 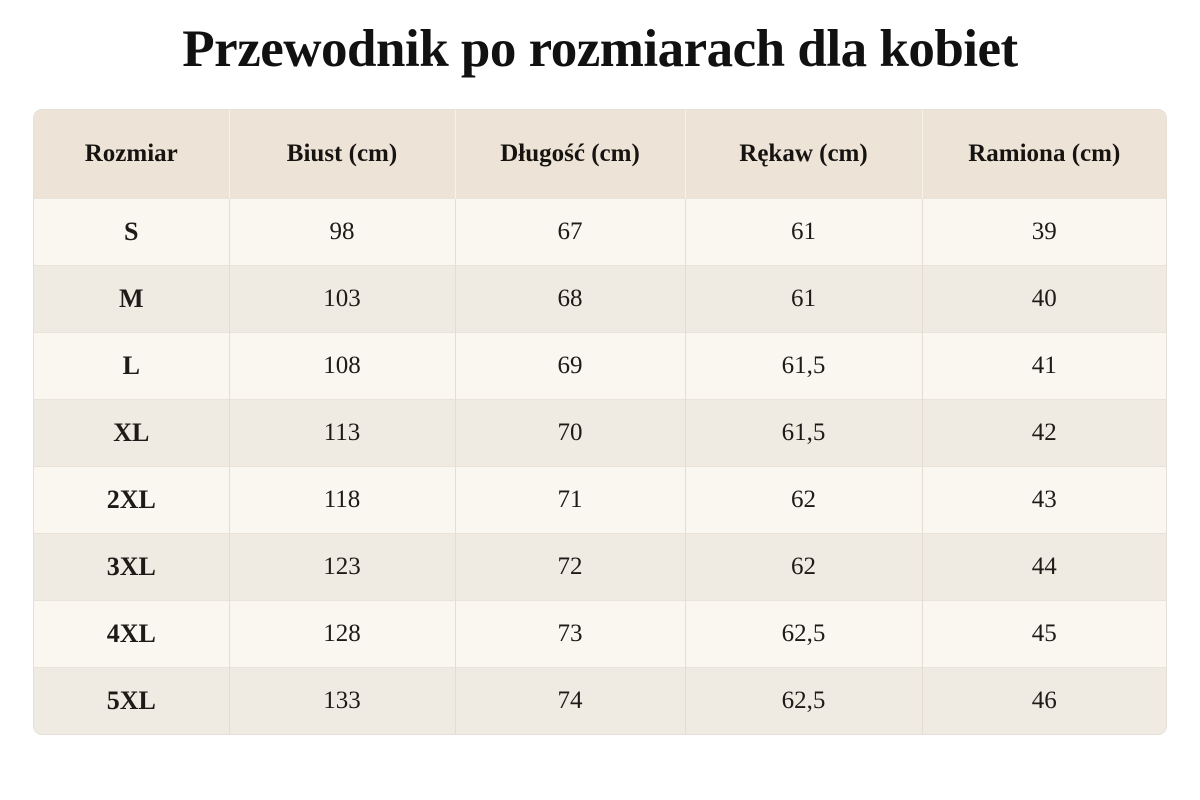 What do you see at coordinates (804, 154) in the screenshot?
I see `header-sleeve: Rękaw (cm)` at bounding box center [804, 154].